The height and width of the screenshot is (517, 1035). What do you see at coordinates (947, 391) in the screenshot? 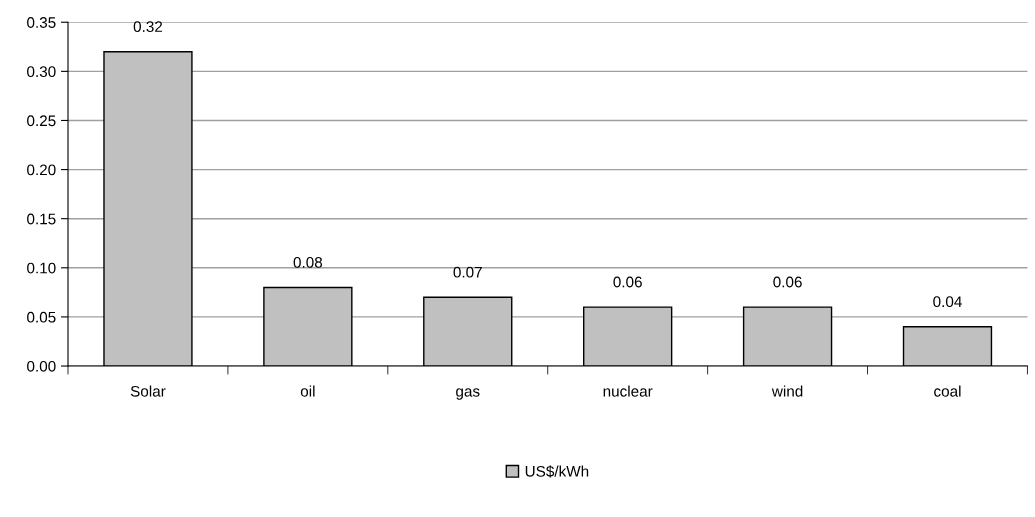
I see `x-tick-label: coal` at bounding box center [947, 391].